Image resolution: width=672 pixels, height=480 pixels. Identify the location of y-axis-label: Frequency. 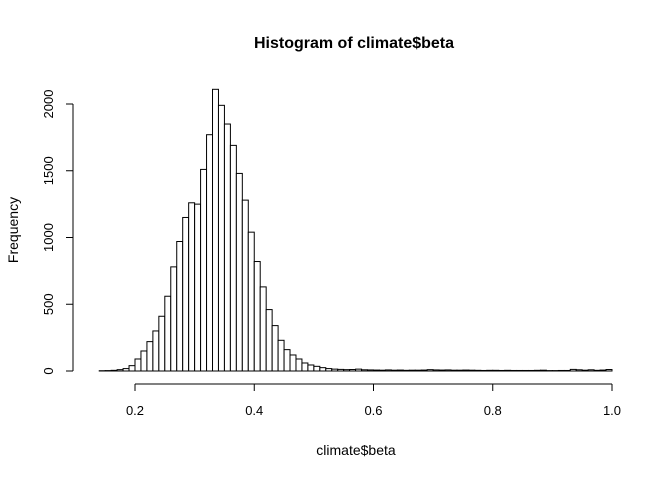
(13, 230).